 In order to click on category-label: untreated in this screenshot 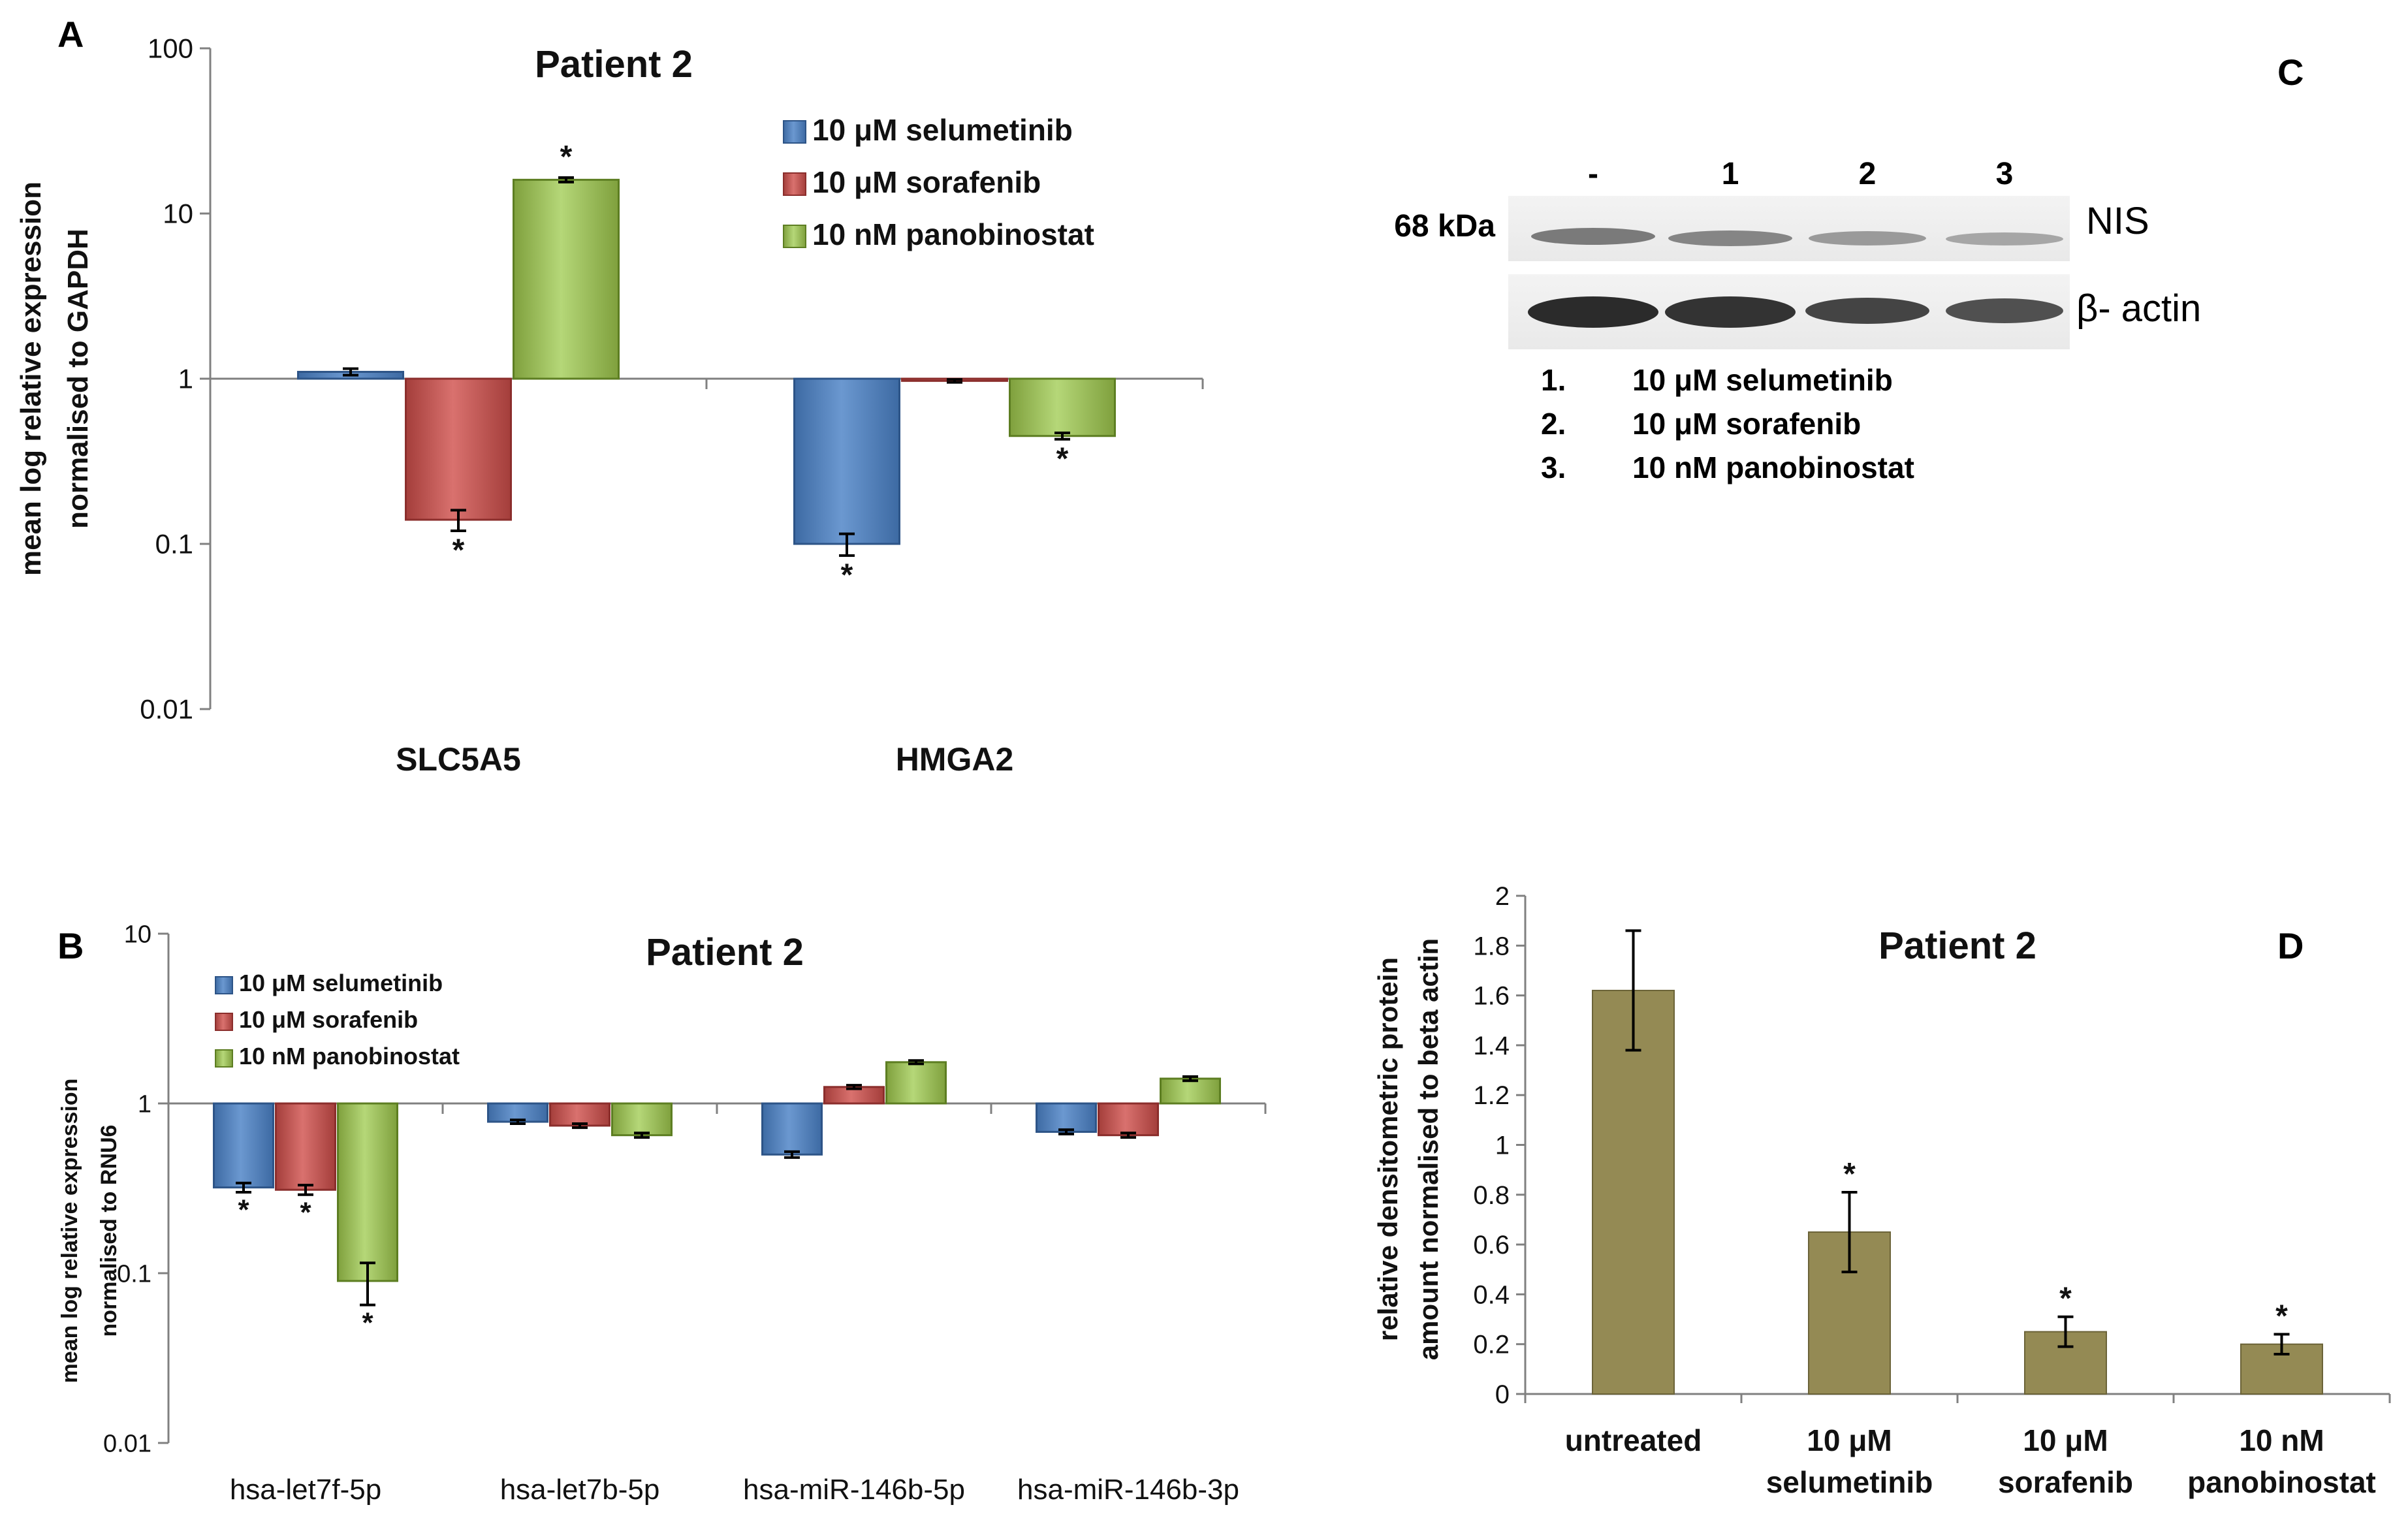, I will do `click(1633, 1440)`.